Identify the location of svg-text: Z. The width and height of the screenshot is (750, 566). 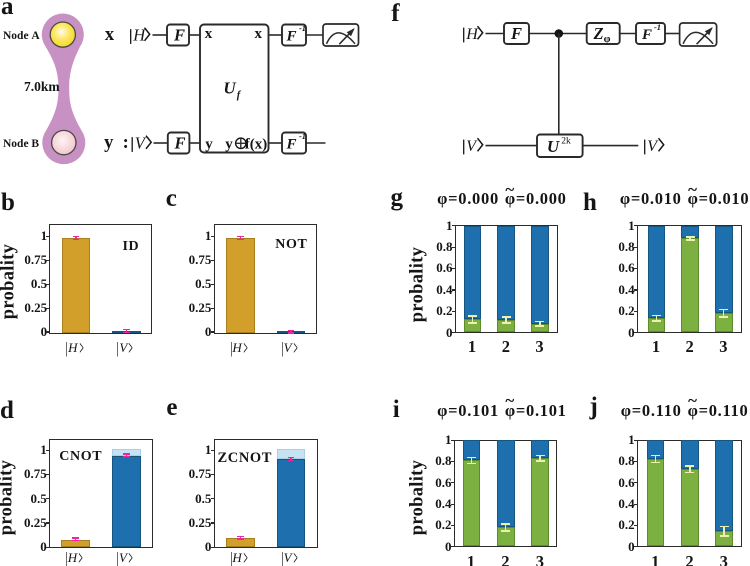
(597, 33).